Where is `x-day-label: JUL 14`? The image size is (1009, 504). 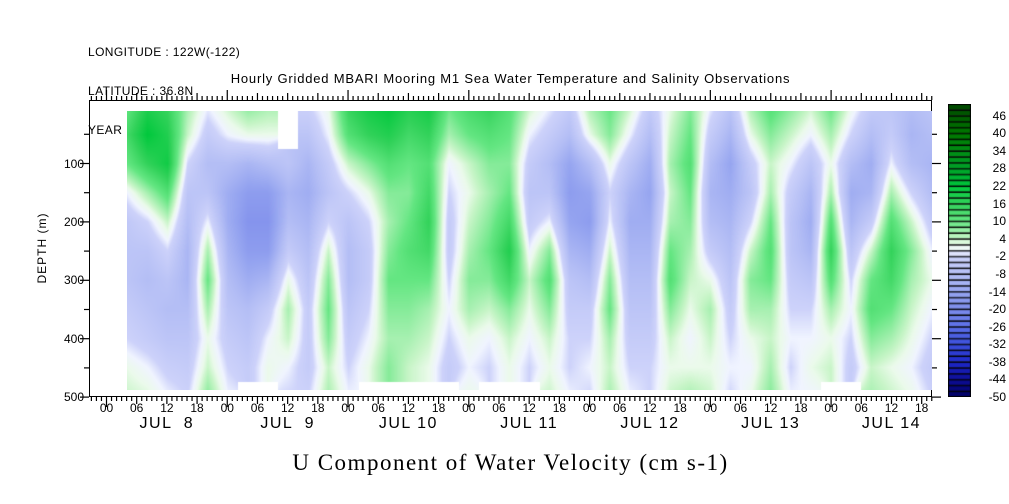 x-day-label: JUL 14 is located at coordinates (891, 423).